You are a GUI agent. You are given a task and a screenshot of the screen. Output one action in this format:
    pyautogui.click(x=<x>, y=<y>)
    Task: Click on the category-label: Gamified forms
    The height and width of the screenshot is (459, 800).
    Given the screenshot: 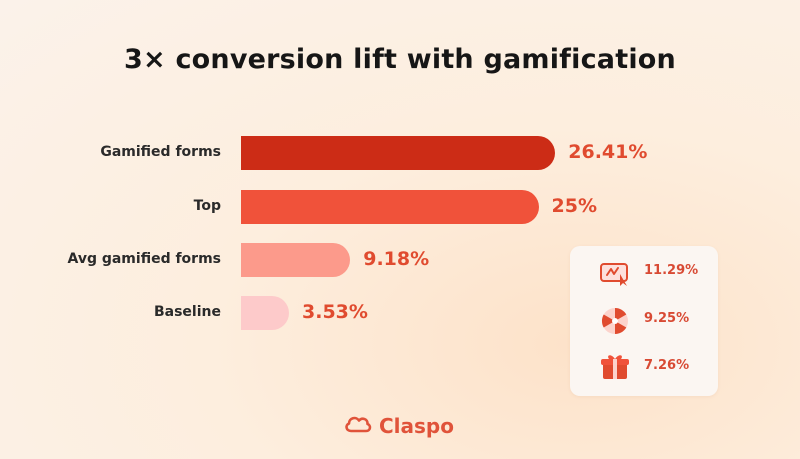 What is the action you would take?
    pyautogui.click(x=160, y=152)
    